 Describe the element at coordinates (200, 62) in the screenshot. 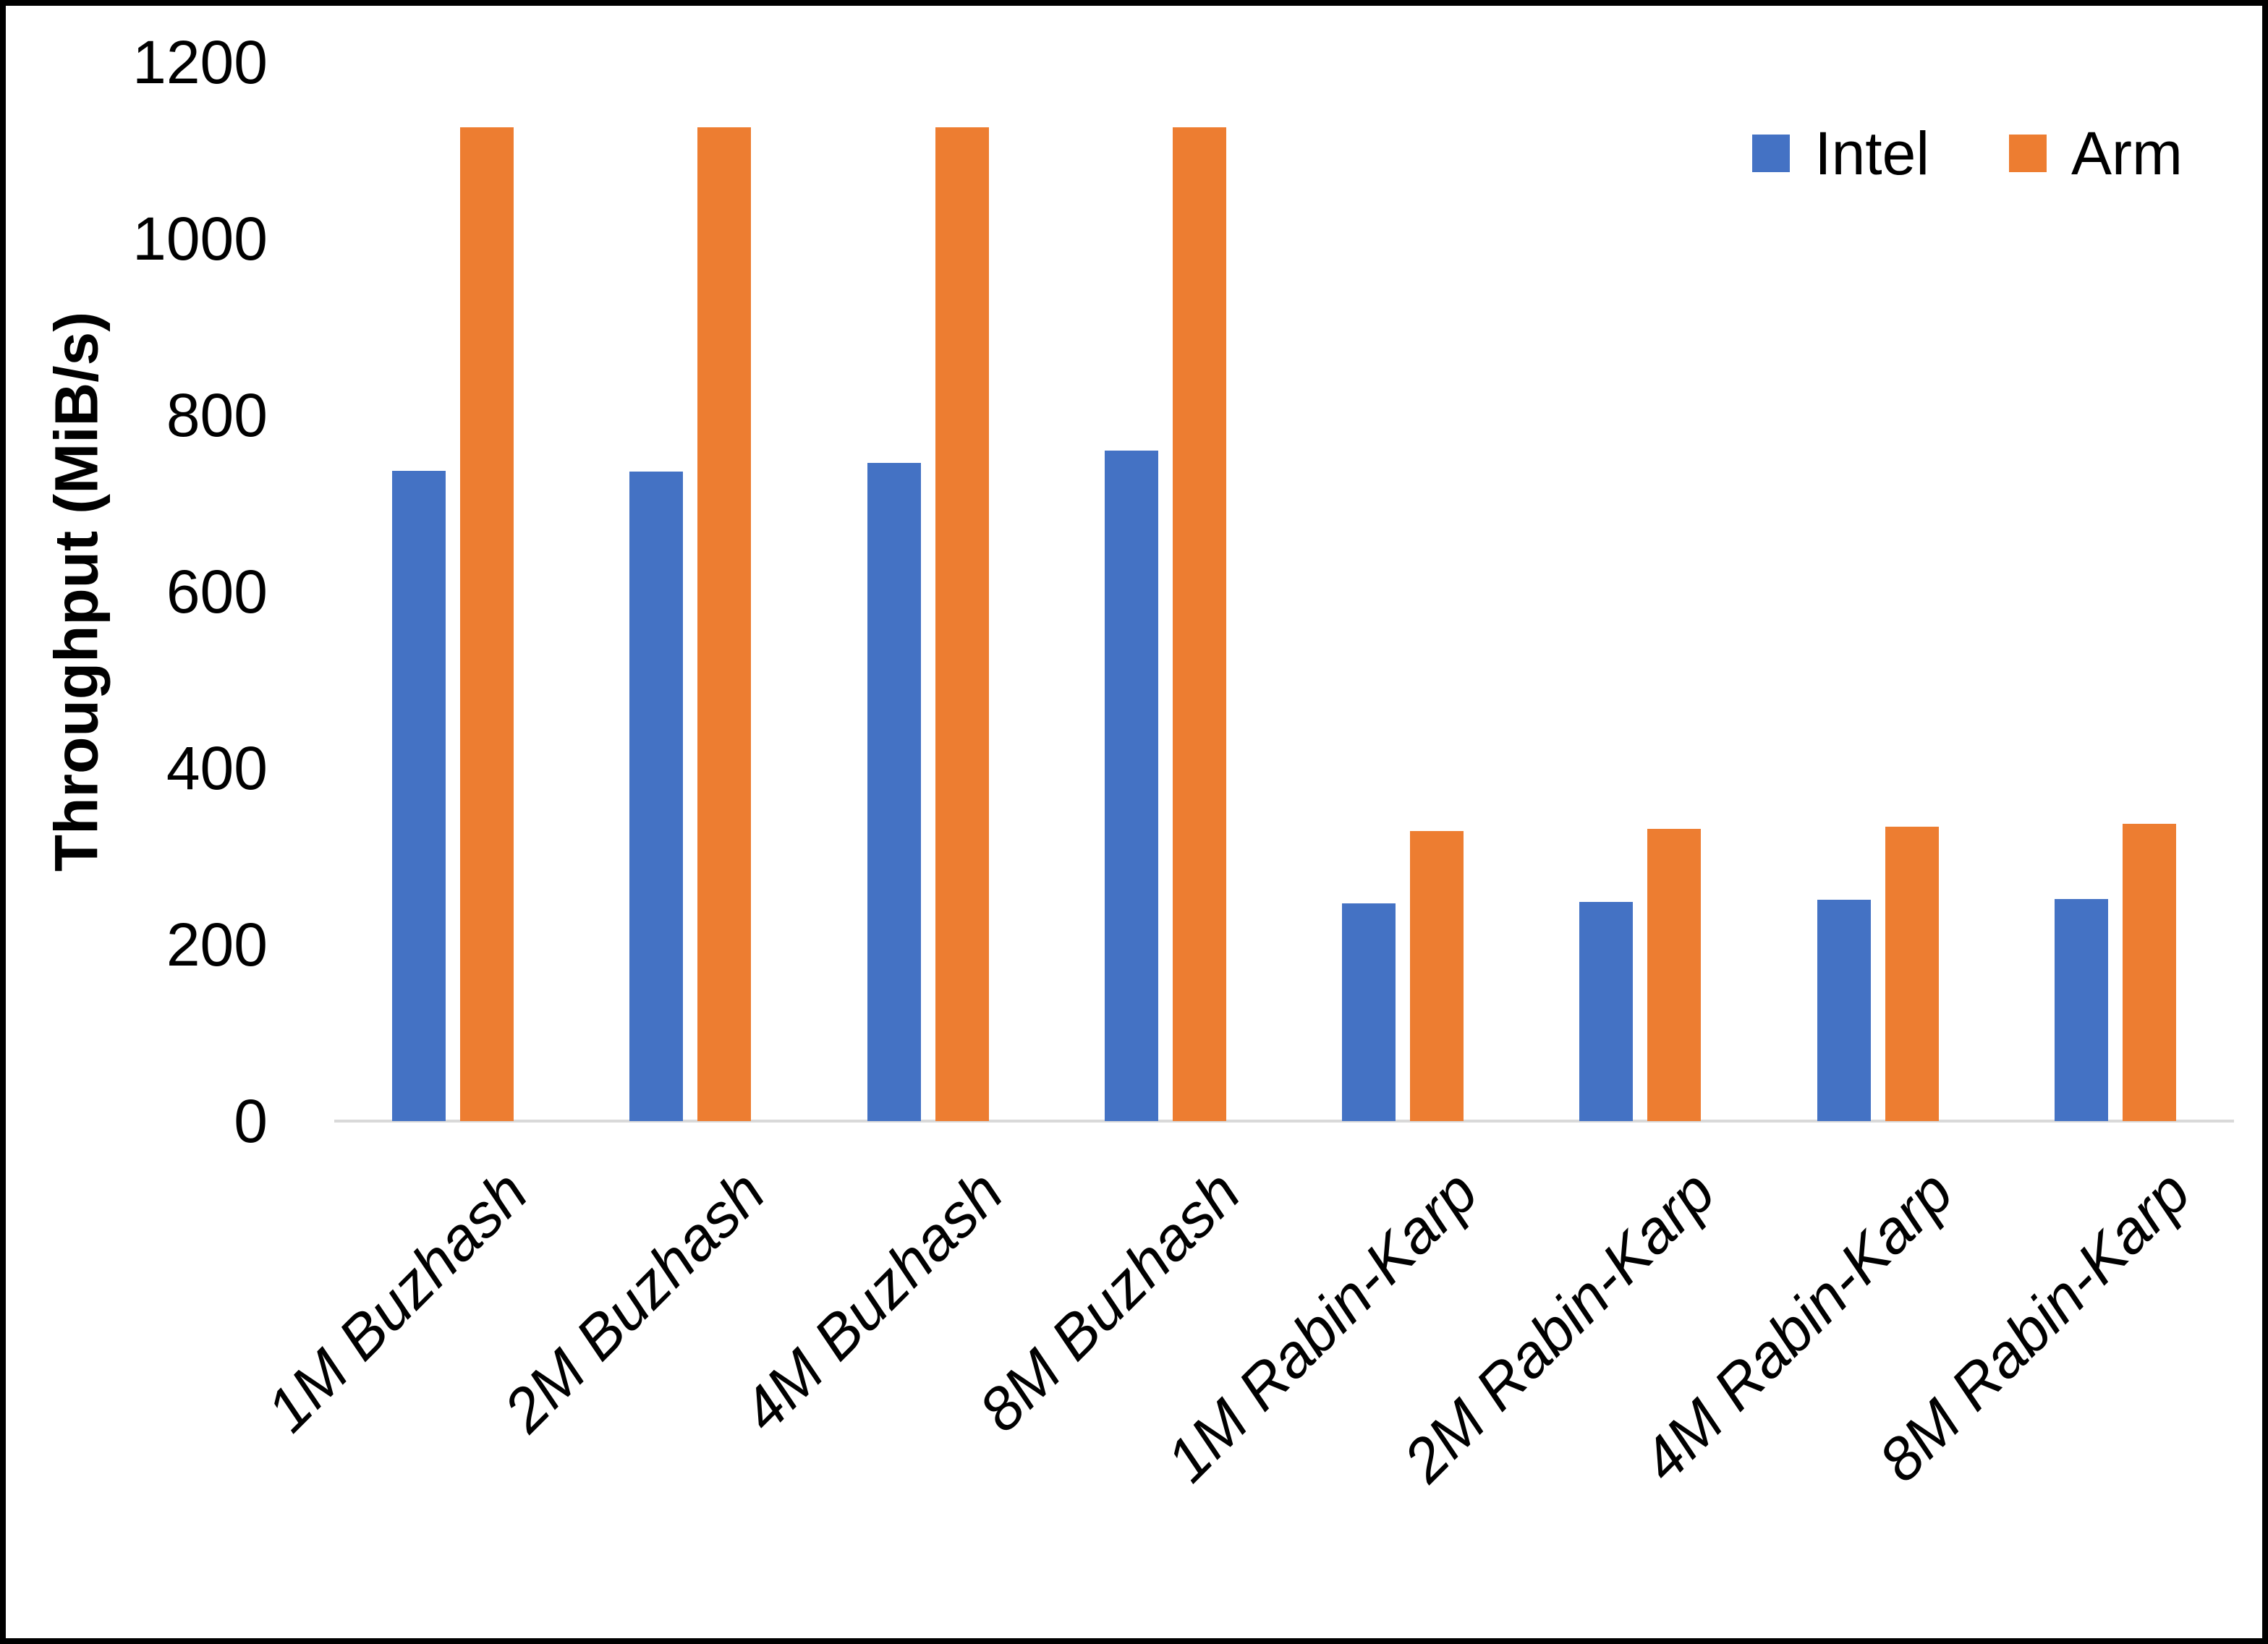

I see `y-tick-label: 1200` at that location.